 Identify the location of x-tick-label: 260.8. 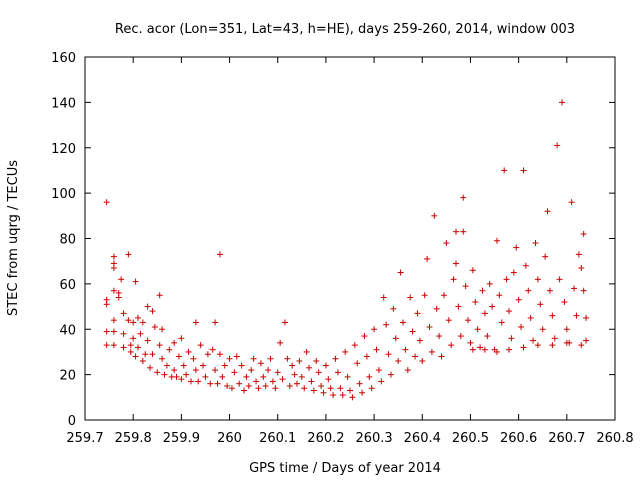
(614, 438).